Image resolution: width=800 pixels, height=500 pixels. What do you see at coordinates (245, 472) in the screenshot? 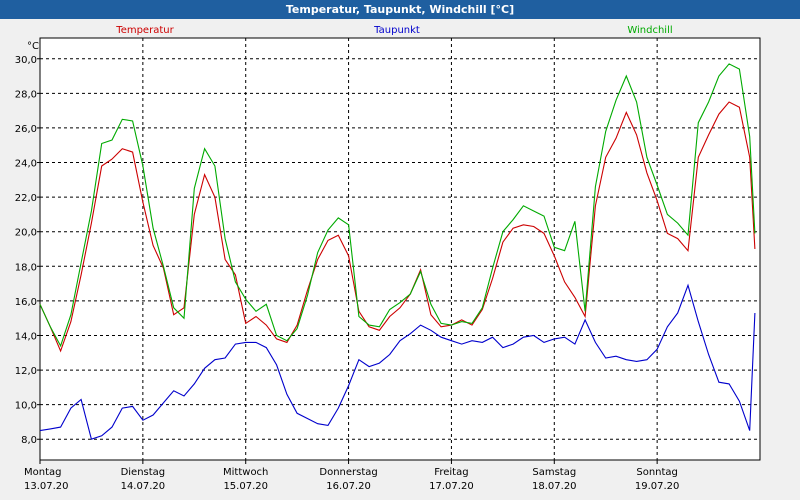
I see `x-tick-day-label: Mittwoch` at bounding box center [245, 472].